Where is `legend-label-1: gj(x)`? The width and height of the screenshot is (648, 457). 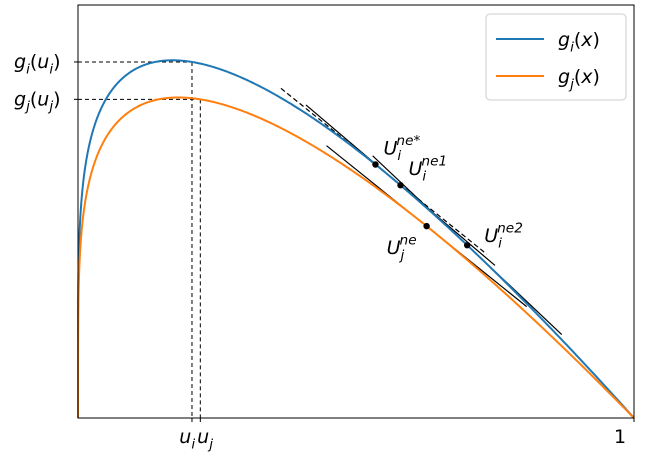
legend-label-1: gj(x) is located at coordinates (579, 79).